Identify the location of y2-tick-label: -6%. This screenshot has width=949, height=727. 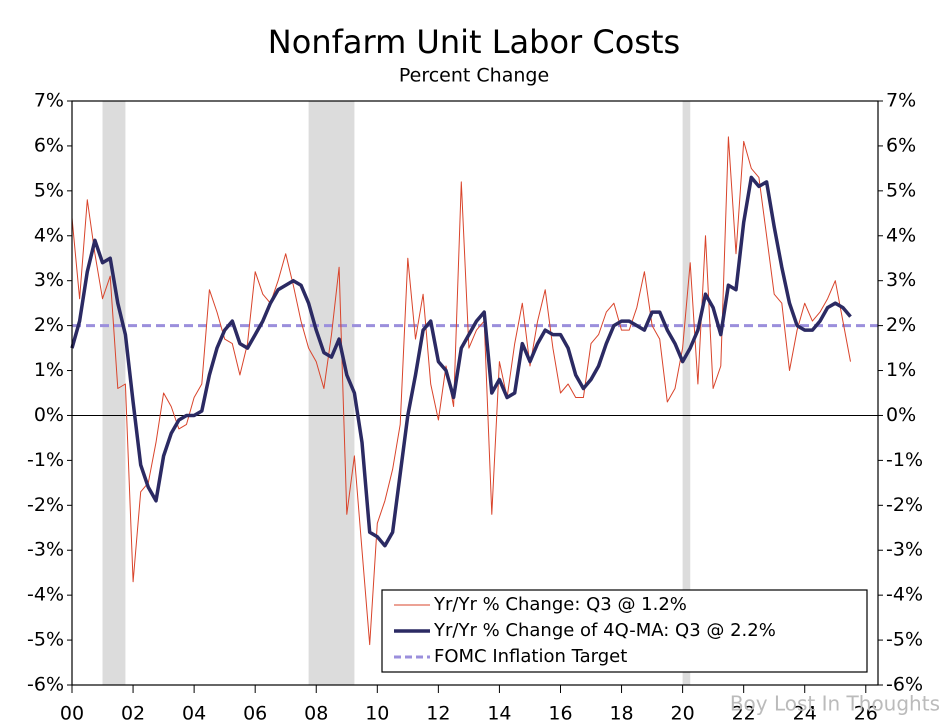
(904, 685).